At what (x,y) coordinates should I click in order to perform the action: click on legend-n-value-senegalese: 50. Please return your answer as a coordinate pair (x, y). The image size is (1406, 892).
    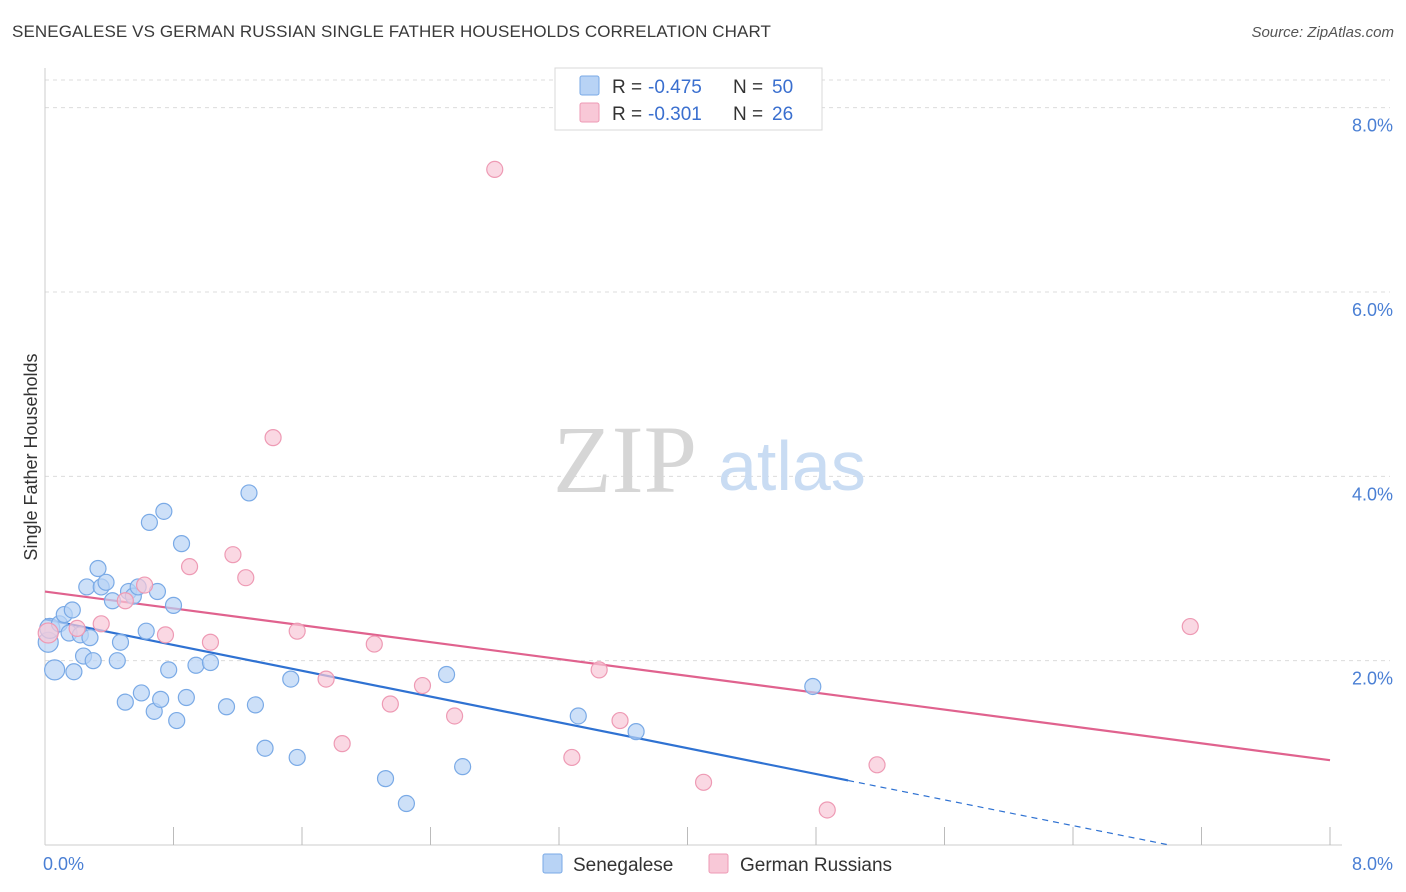
    Looking at the image, I should click on (782, 87).